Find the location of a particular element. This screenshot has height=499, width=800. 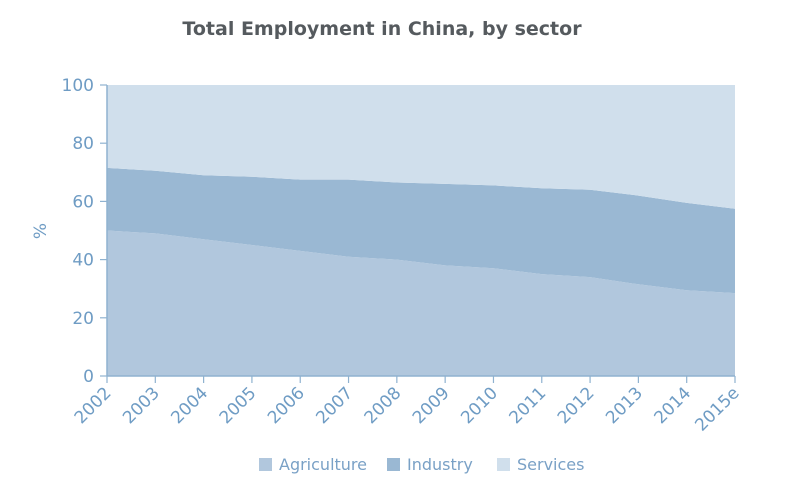

y-tick-label: 60 is located at coordinates (83, 202).